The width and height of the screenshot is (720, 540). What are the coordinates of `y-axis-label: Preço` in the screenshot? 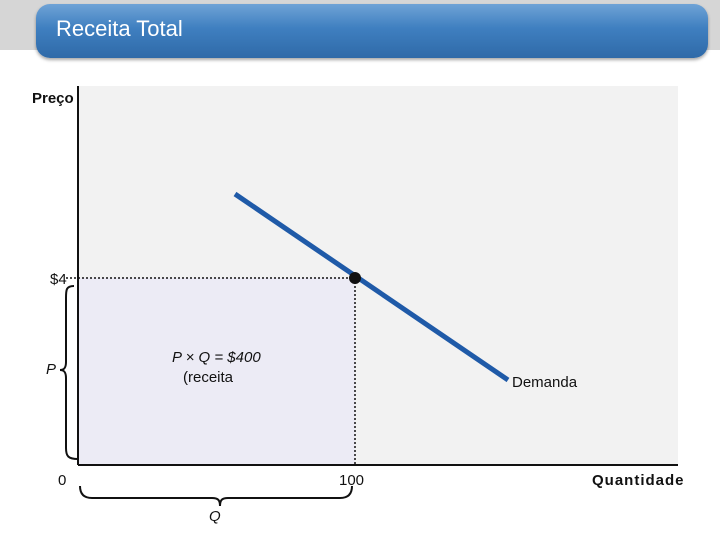 It's located at (53, 98).